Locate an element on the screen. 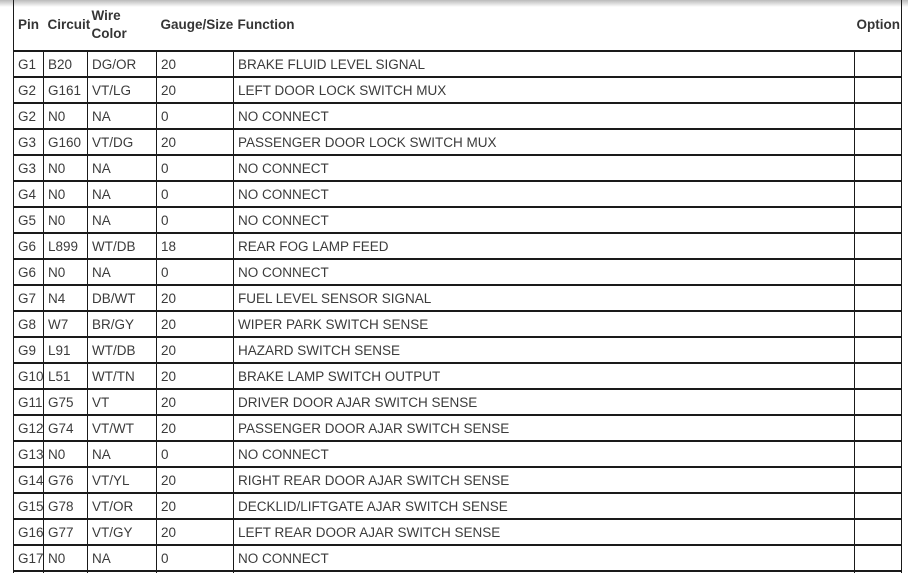  cell-function: LEFT DOOR LOCK SWITCH MUX is located at coordinates (544, 90).